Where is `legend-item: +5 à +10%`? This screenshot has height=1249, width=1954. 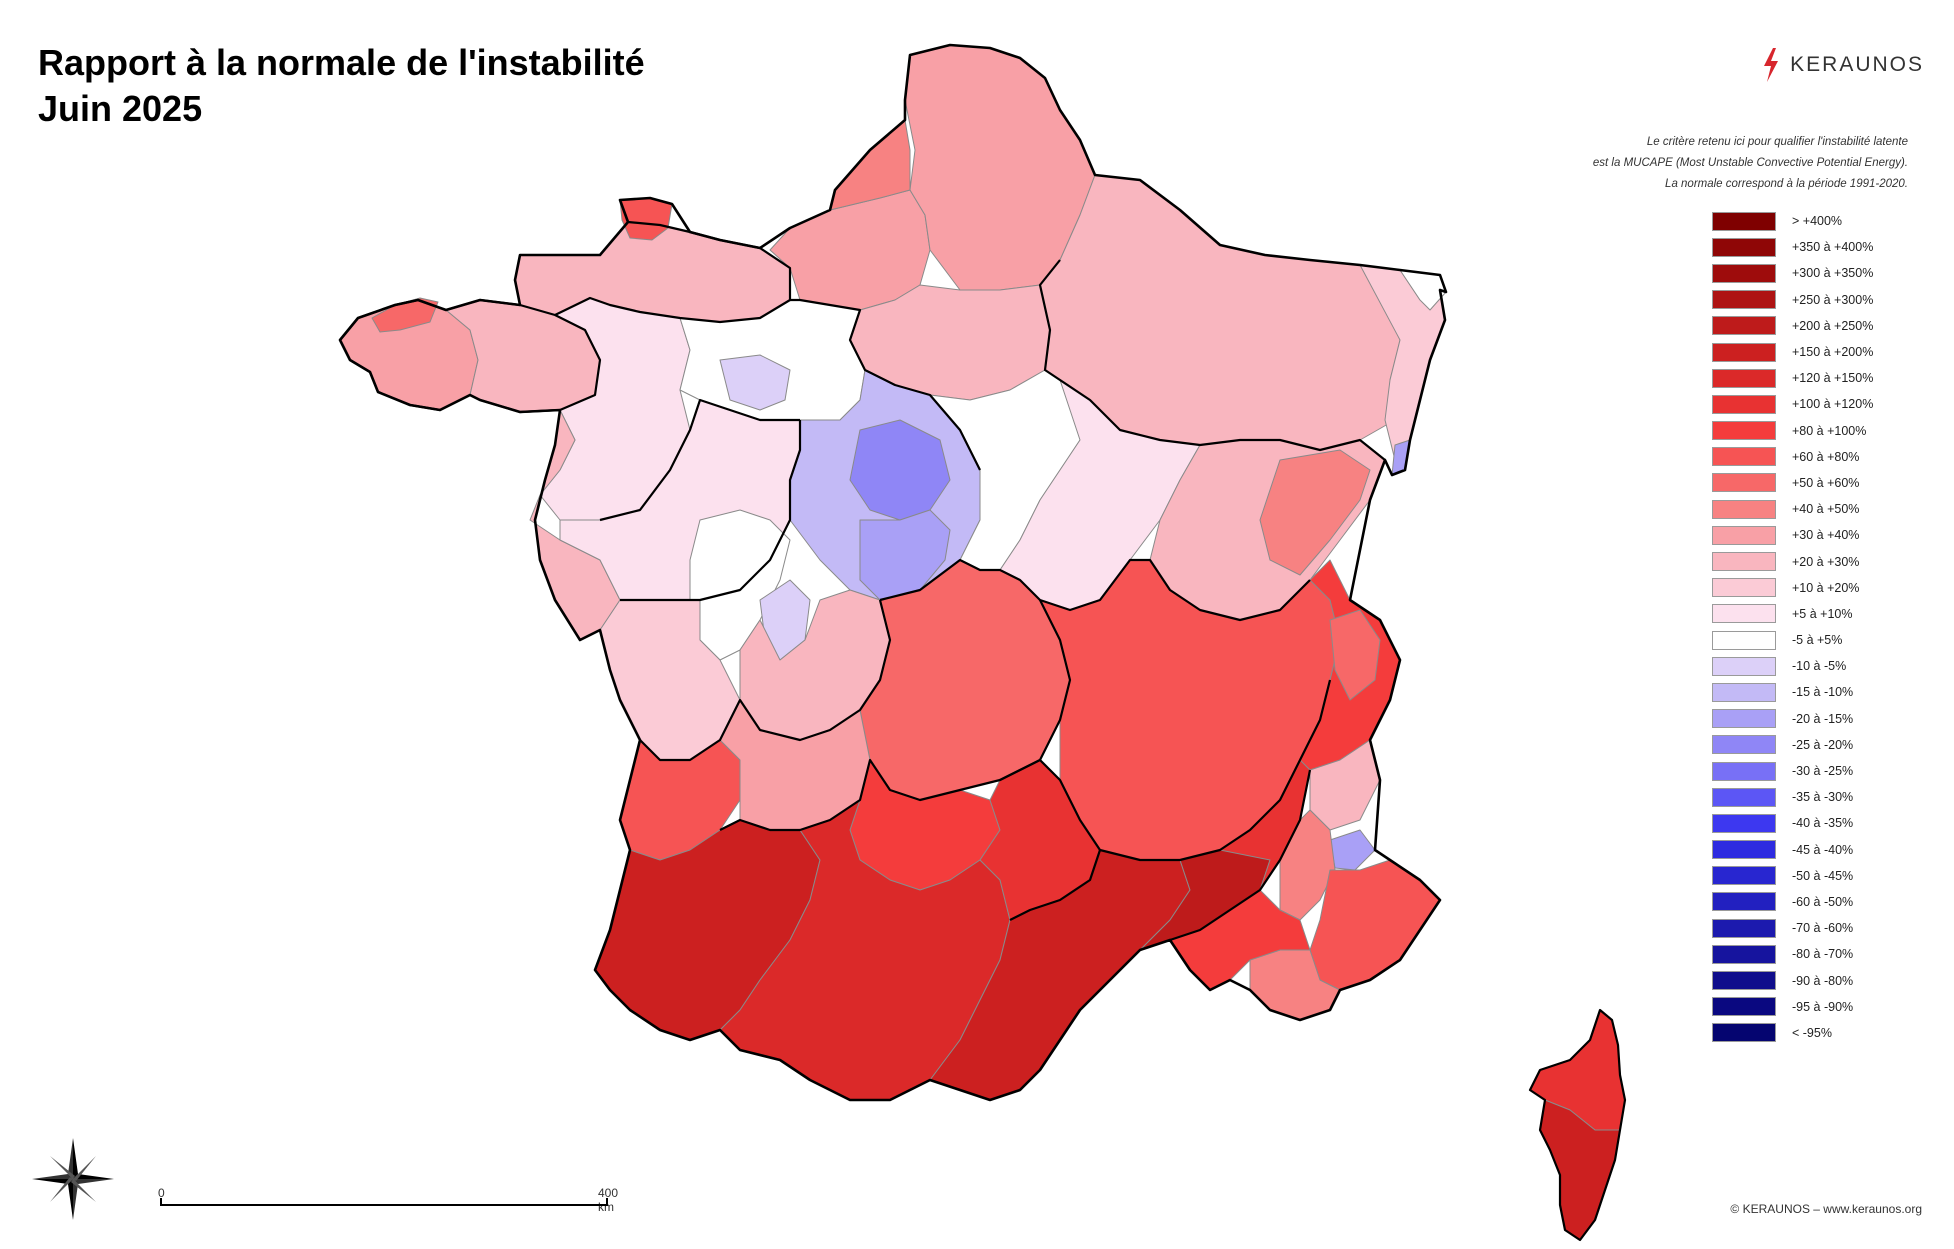 legend-item: +5 à +10% is located at coordinates (1792, 614).